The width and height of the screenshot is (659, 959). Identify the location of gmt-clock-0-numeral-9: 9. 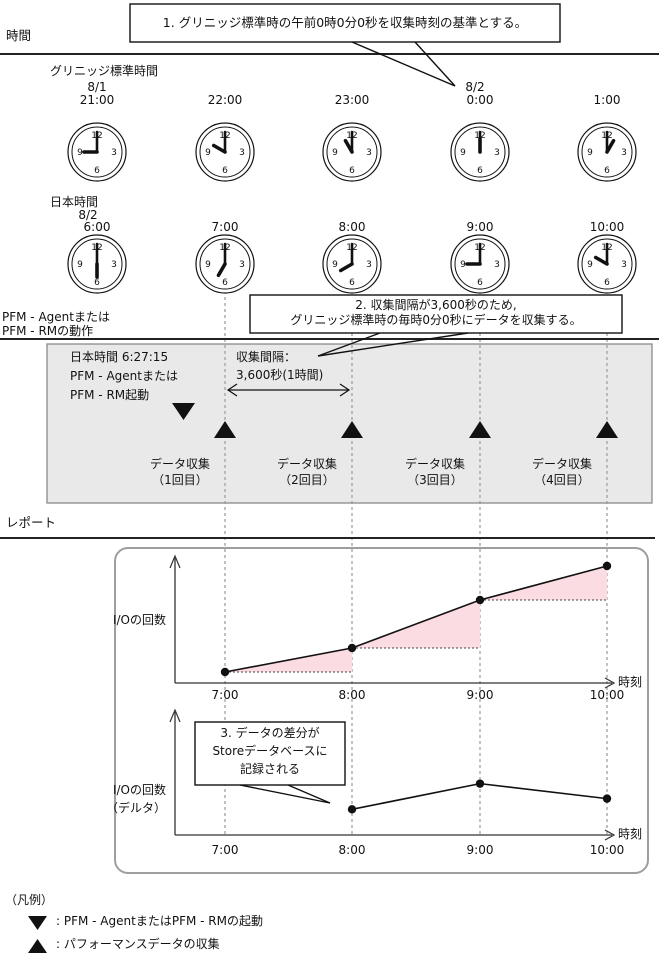
(80, 153).